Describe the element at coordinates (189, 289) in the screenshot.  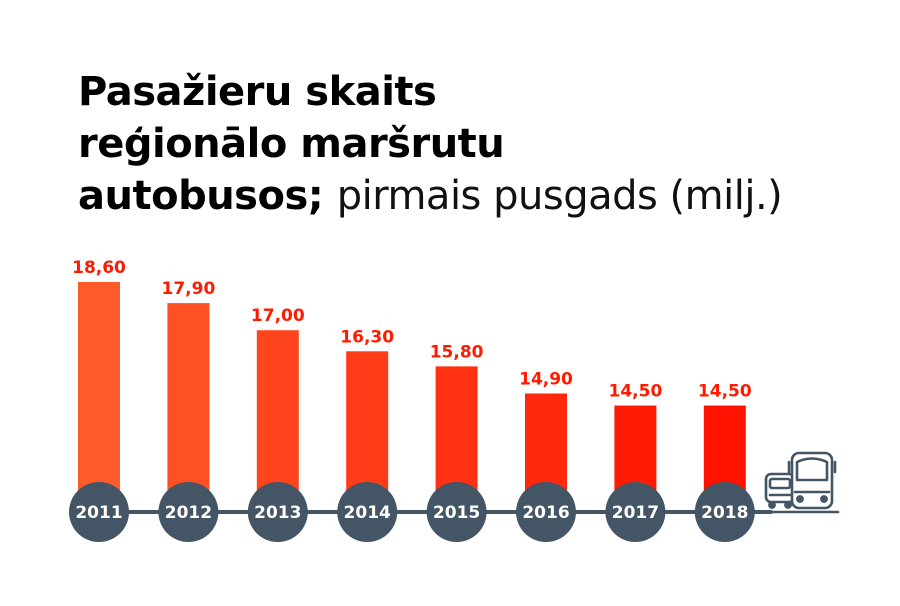
I see `value-label-2012: 17,90` at that location.